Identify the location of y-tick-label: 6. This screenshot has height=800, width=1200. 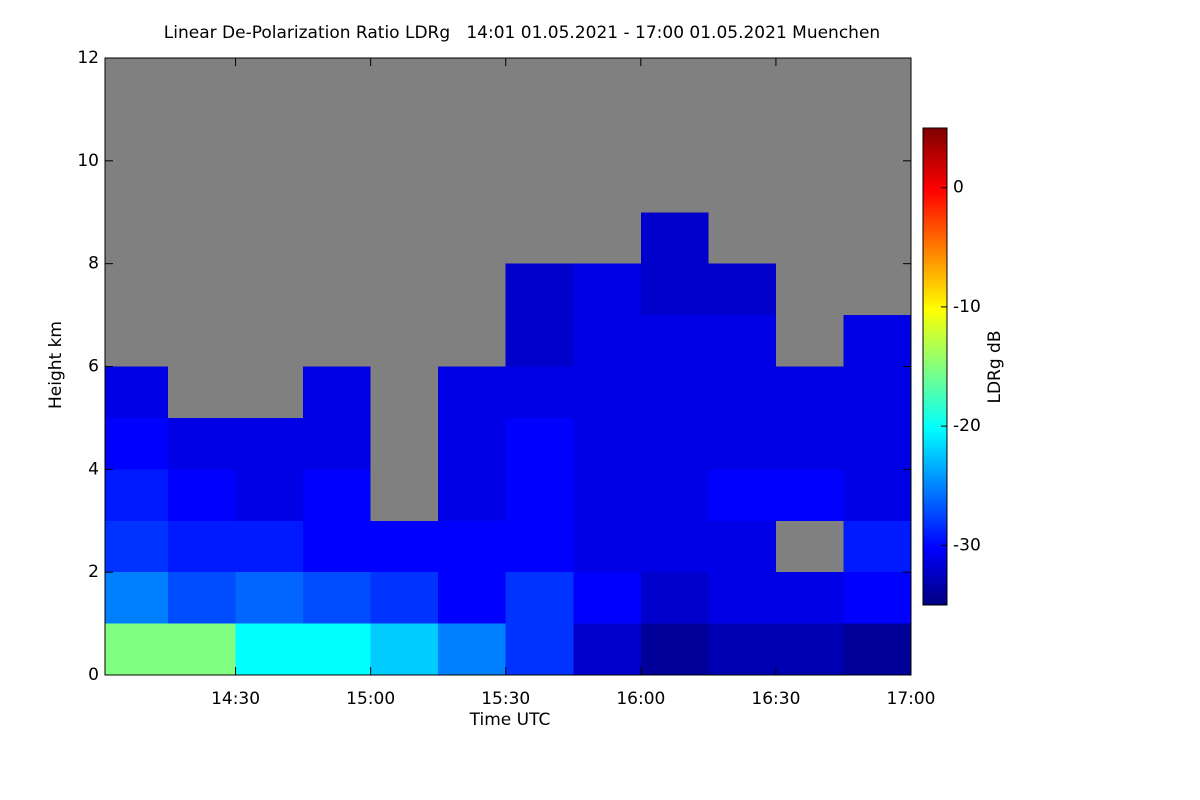
(93, 367).